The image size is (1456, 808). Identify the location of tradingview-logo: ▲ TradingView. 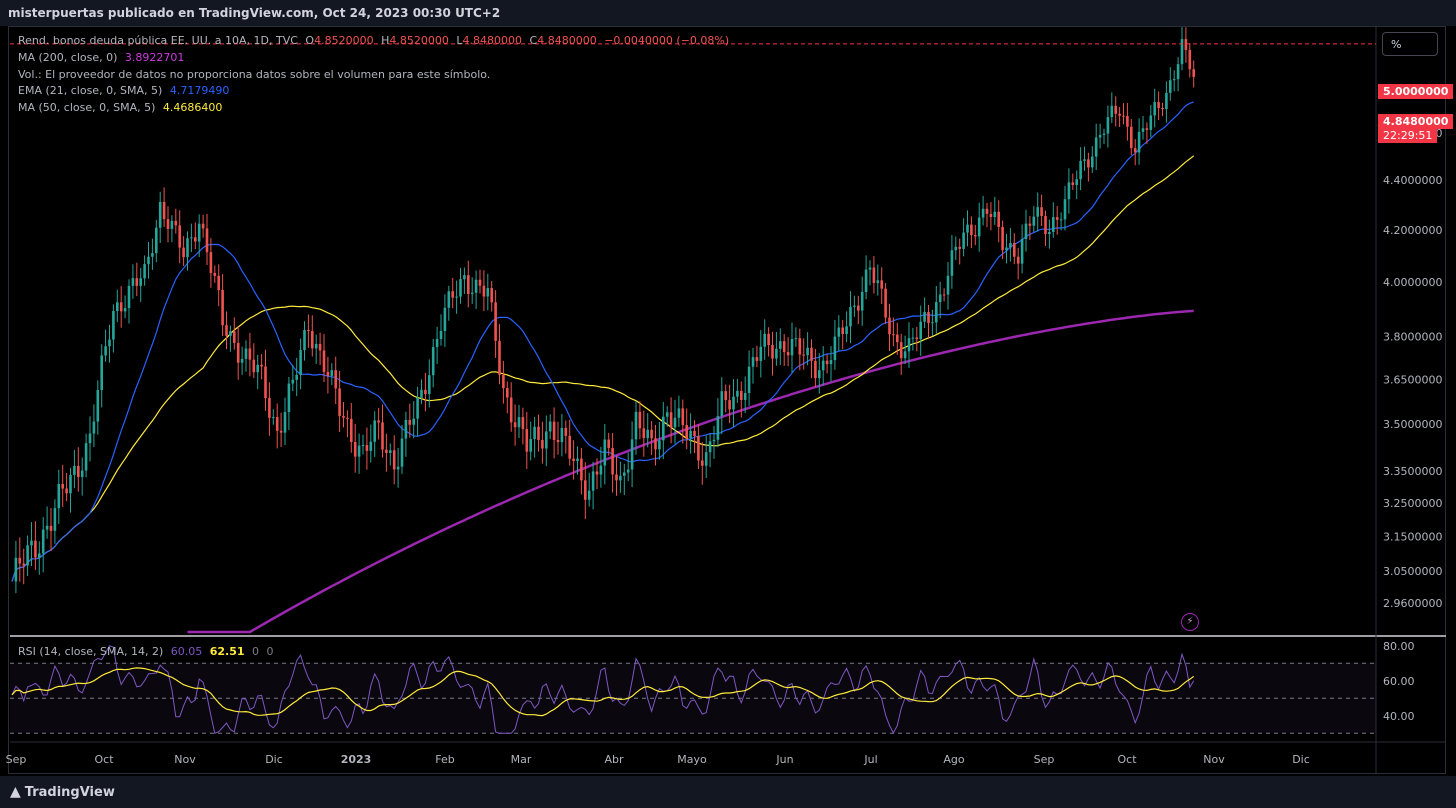
(62, 792).